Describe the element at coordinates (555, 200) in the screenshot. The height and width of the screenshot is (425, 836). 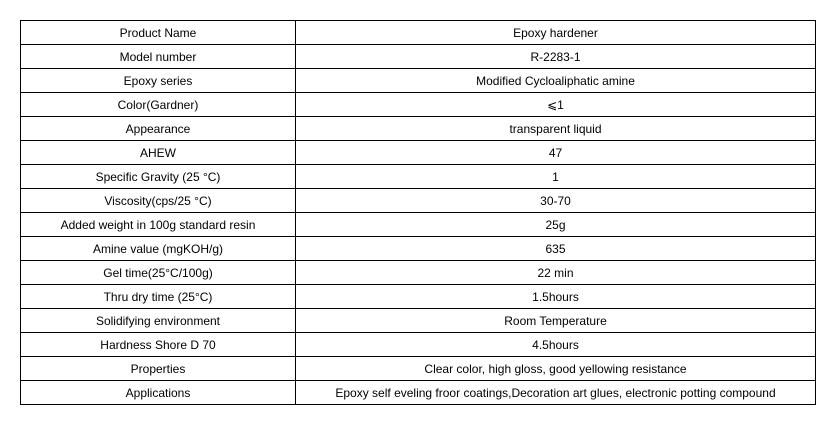
I see `spec-value: 30-70` at that location.